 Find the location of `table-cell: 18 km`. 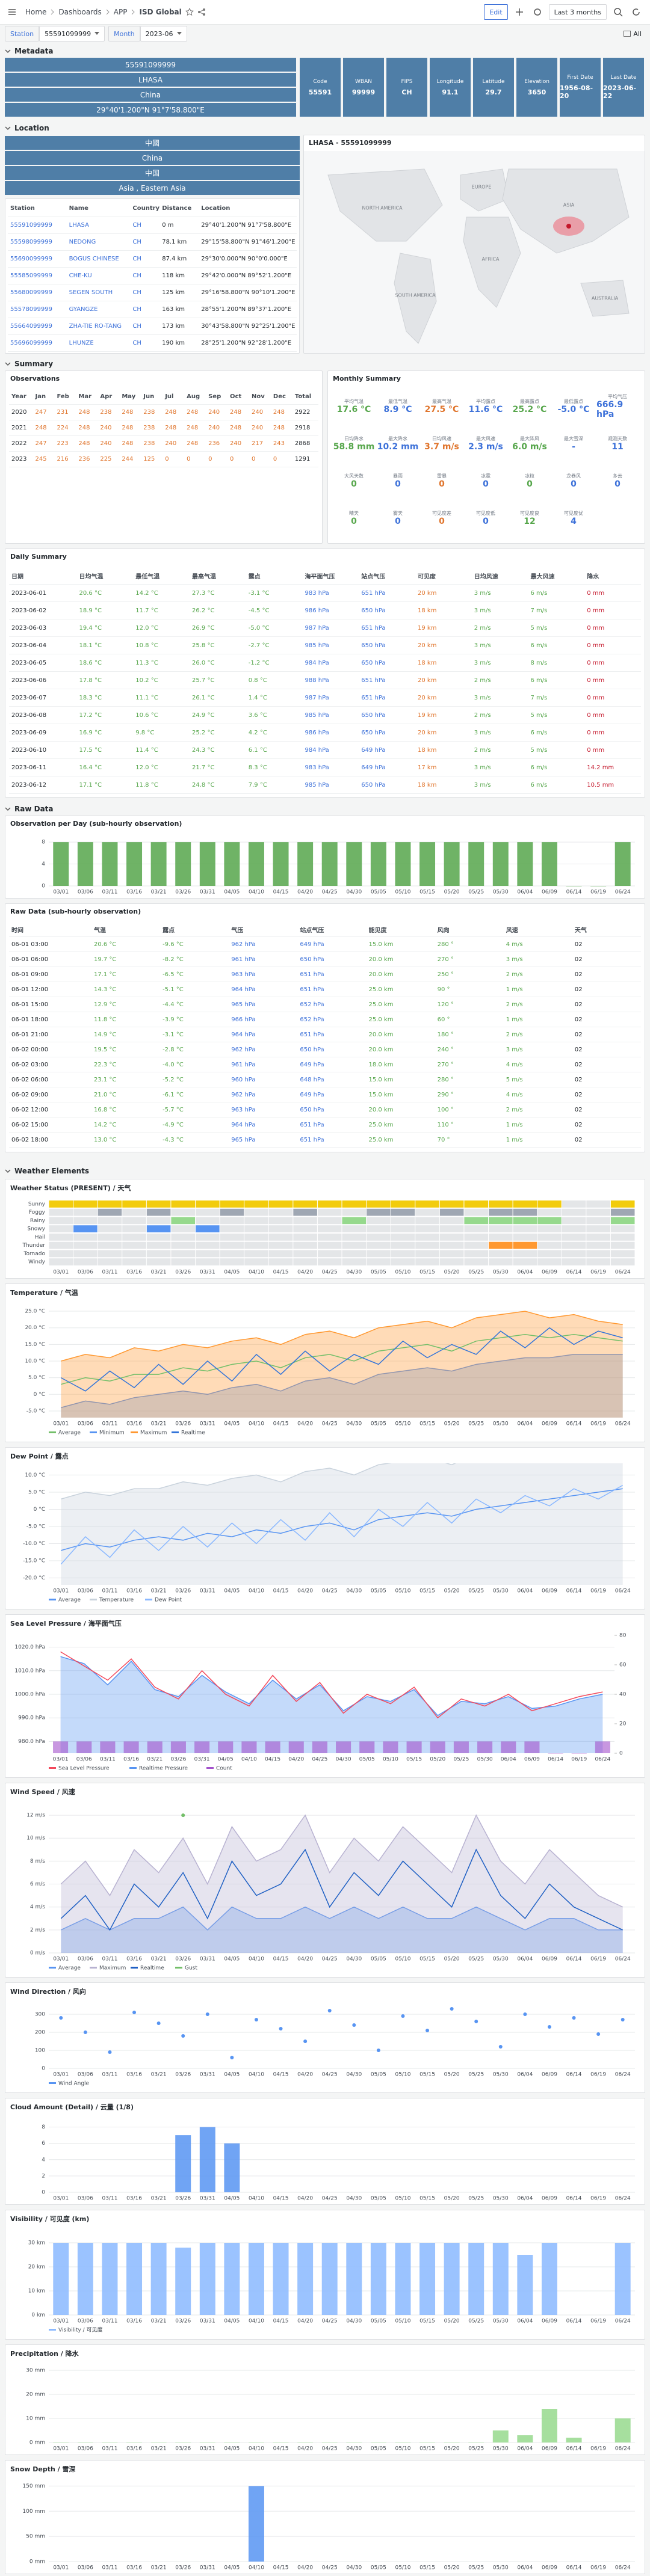

table-cell: 18 km is located at coordinates (444, 785).